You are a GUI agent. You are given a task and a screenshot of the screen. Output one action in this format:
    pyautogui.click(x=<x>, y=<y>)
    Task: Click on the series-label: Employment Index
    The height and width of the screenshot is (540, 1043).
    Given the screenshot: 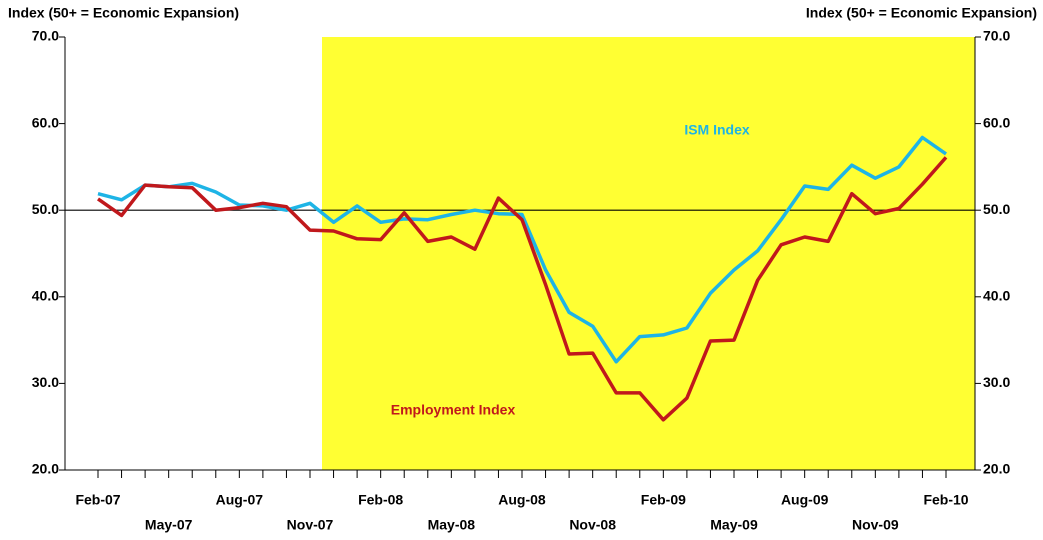 What is the action you would take?
    pyautogui.click(x=453, y=410)
    